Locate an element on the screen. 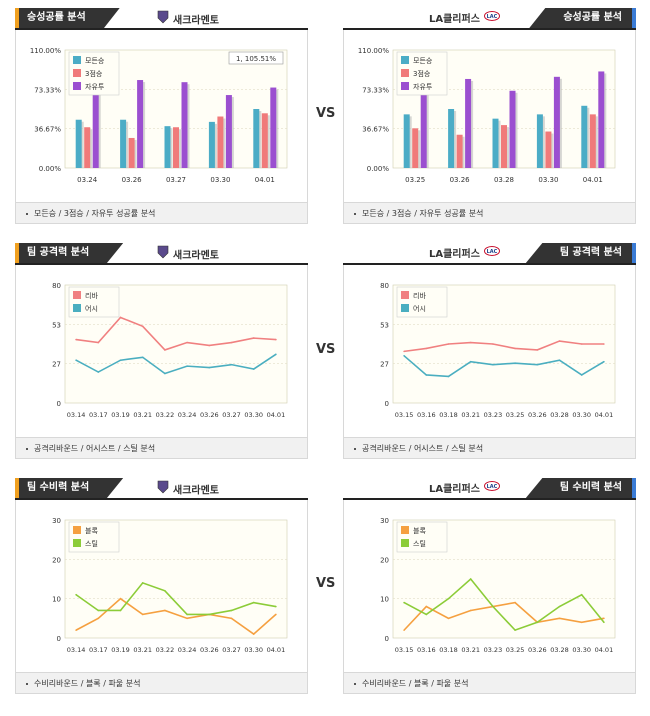  panel-footer: 모든승 / 3점승 / 자유투 성공률 분석 is located at coordinates (489, 213).